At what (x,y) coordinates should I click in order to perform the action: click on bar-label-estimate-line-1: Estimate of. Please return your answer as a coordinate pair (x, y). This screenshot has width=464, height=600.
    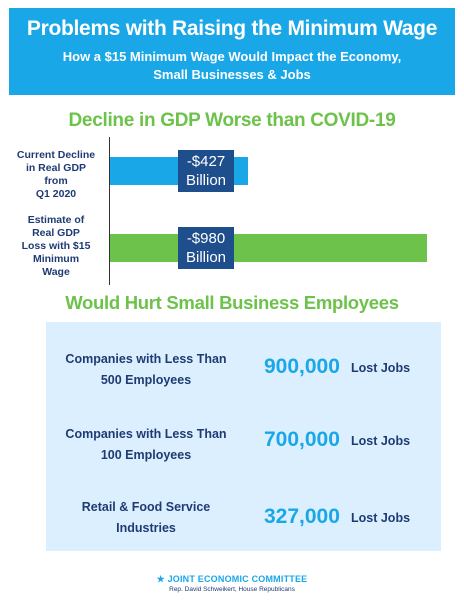
    Looking at the image, I should click on (56, 220).